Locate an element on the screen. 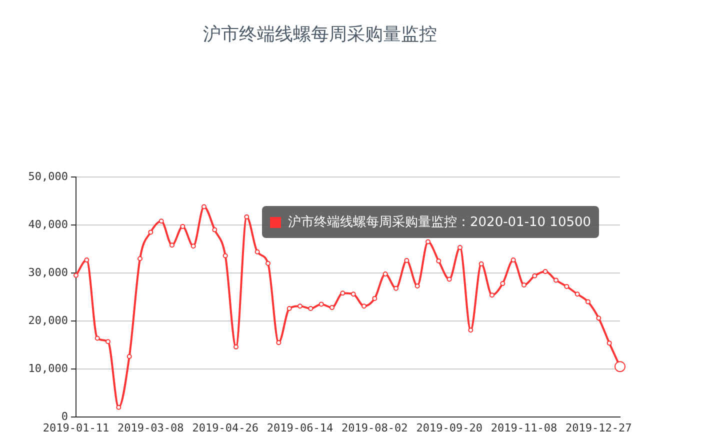  y-tick-label: 40,000 is located at coordinates (48, 224).